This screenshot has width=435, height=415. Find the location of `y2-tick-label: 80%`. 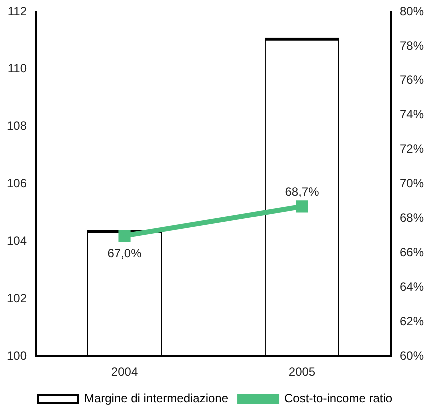

y2-tick-label: 80% is located at coordinates (412, 11).